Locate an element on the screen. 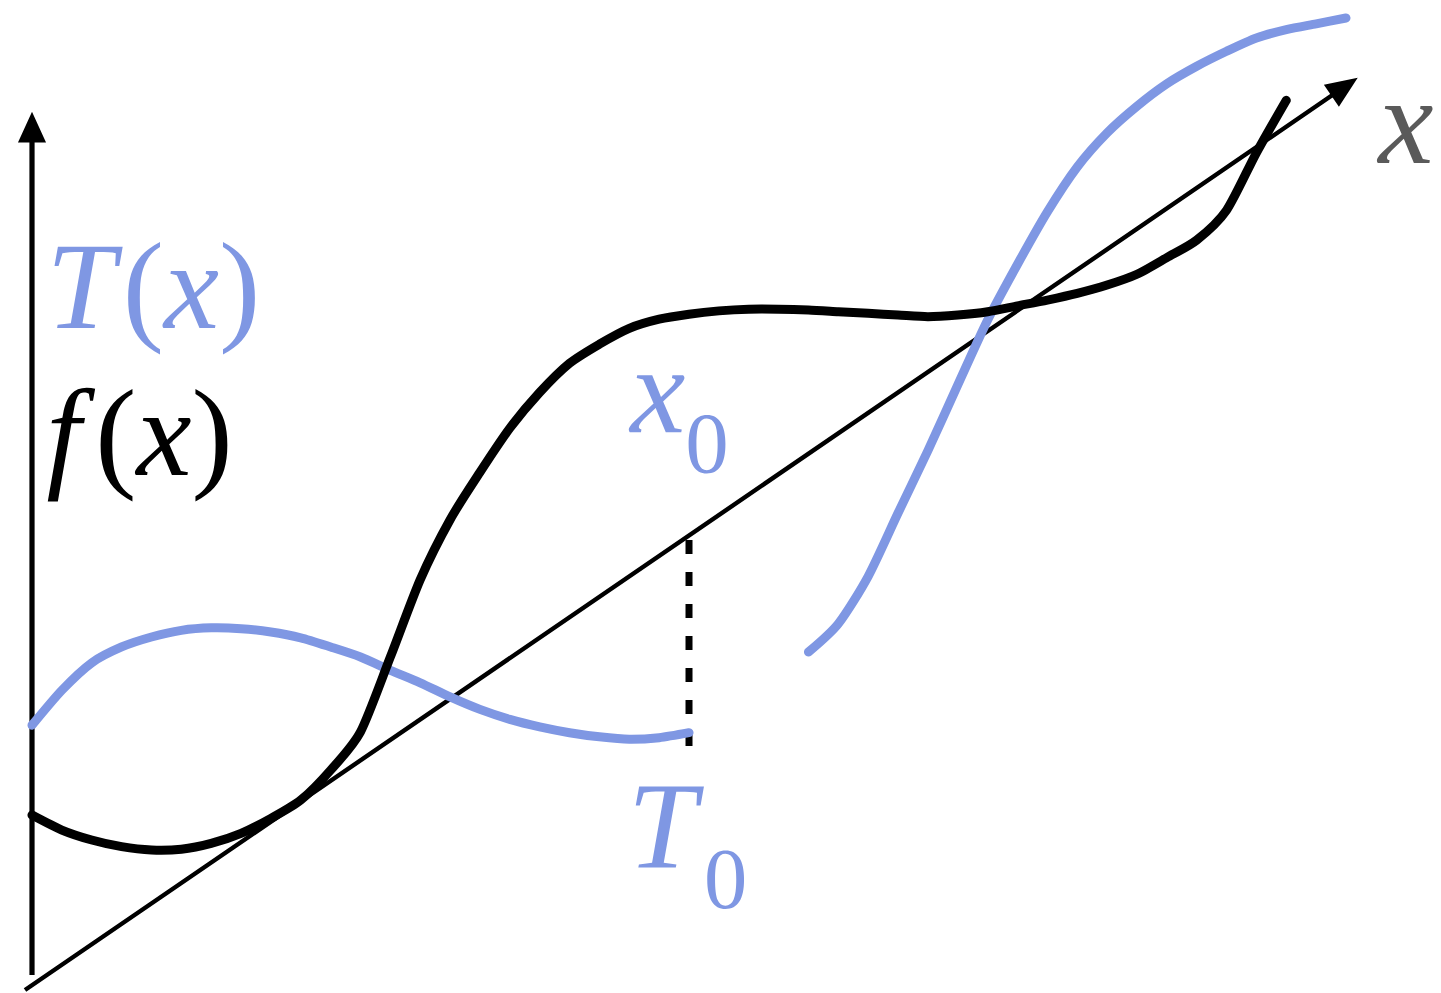 Image resolution: width=1441 pixels, height=993 pixels. text: T(x) is located at coordinates (154, 298).